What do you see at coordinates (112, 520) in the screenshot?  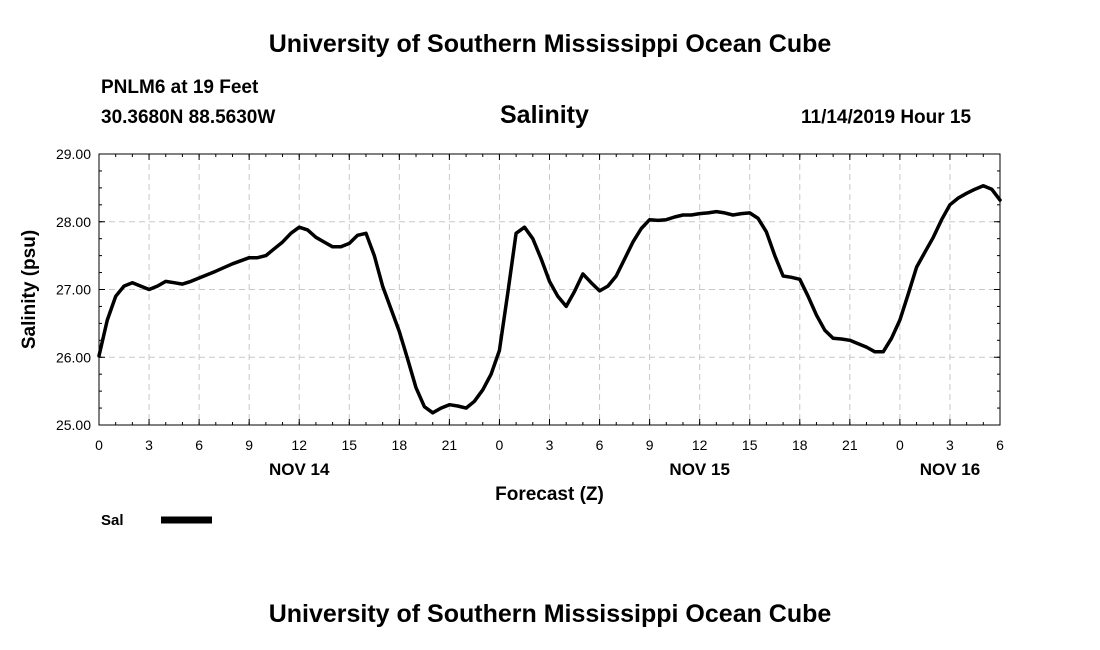 I see `legend-label: Sal` at bounding box center [112, 520].